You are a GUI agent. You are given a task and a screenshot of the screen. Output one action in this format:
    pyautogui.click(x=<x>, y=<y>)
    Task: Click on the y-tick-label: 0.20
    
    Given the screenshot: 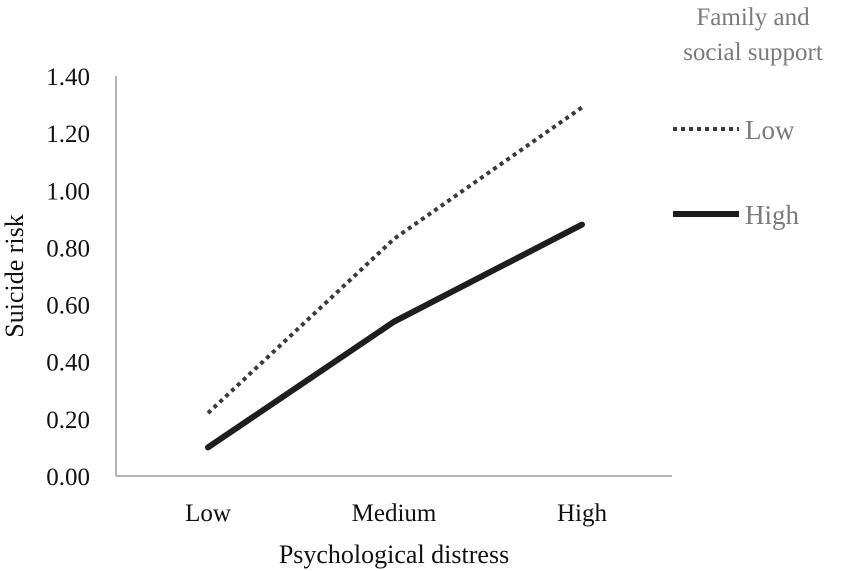 What is the action you would take?
    pyautogui.click(x=68, y=420)
    